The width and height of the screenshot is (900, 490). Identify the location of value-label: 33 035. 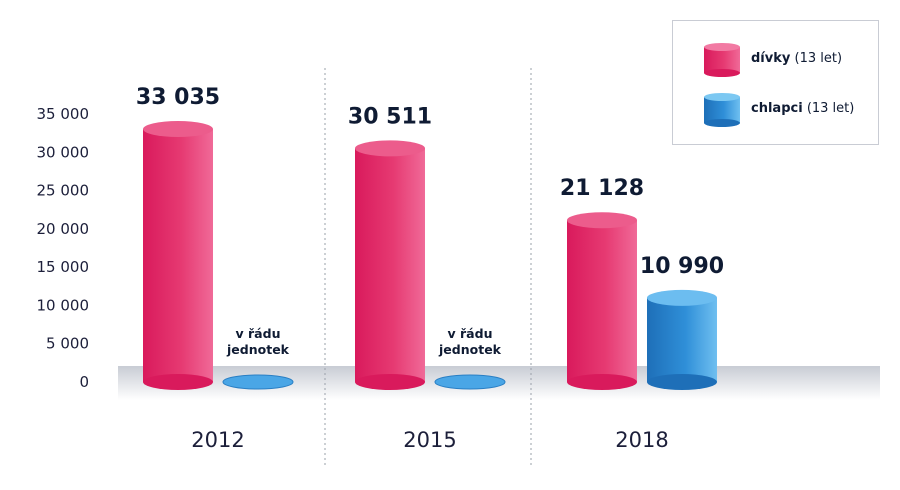
(178, 97).